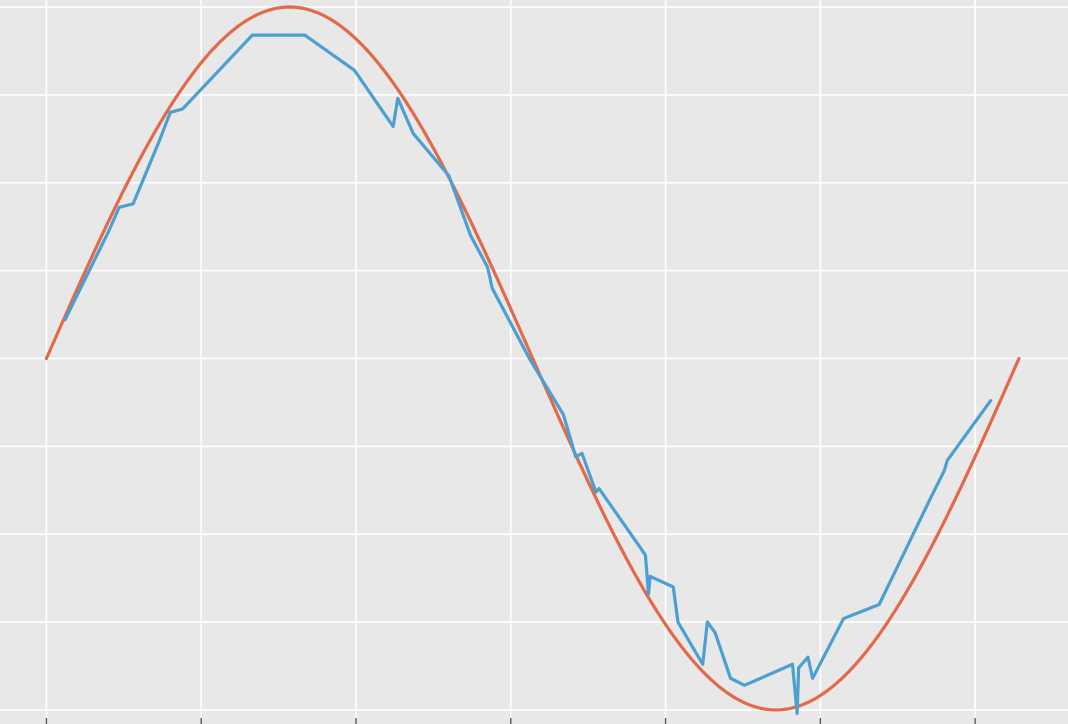 This screenshot has width=1068, height=724. Describe the element at coordinates (510, 721) in the screenshot. I see `x-tick-marks` at that location.